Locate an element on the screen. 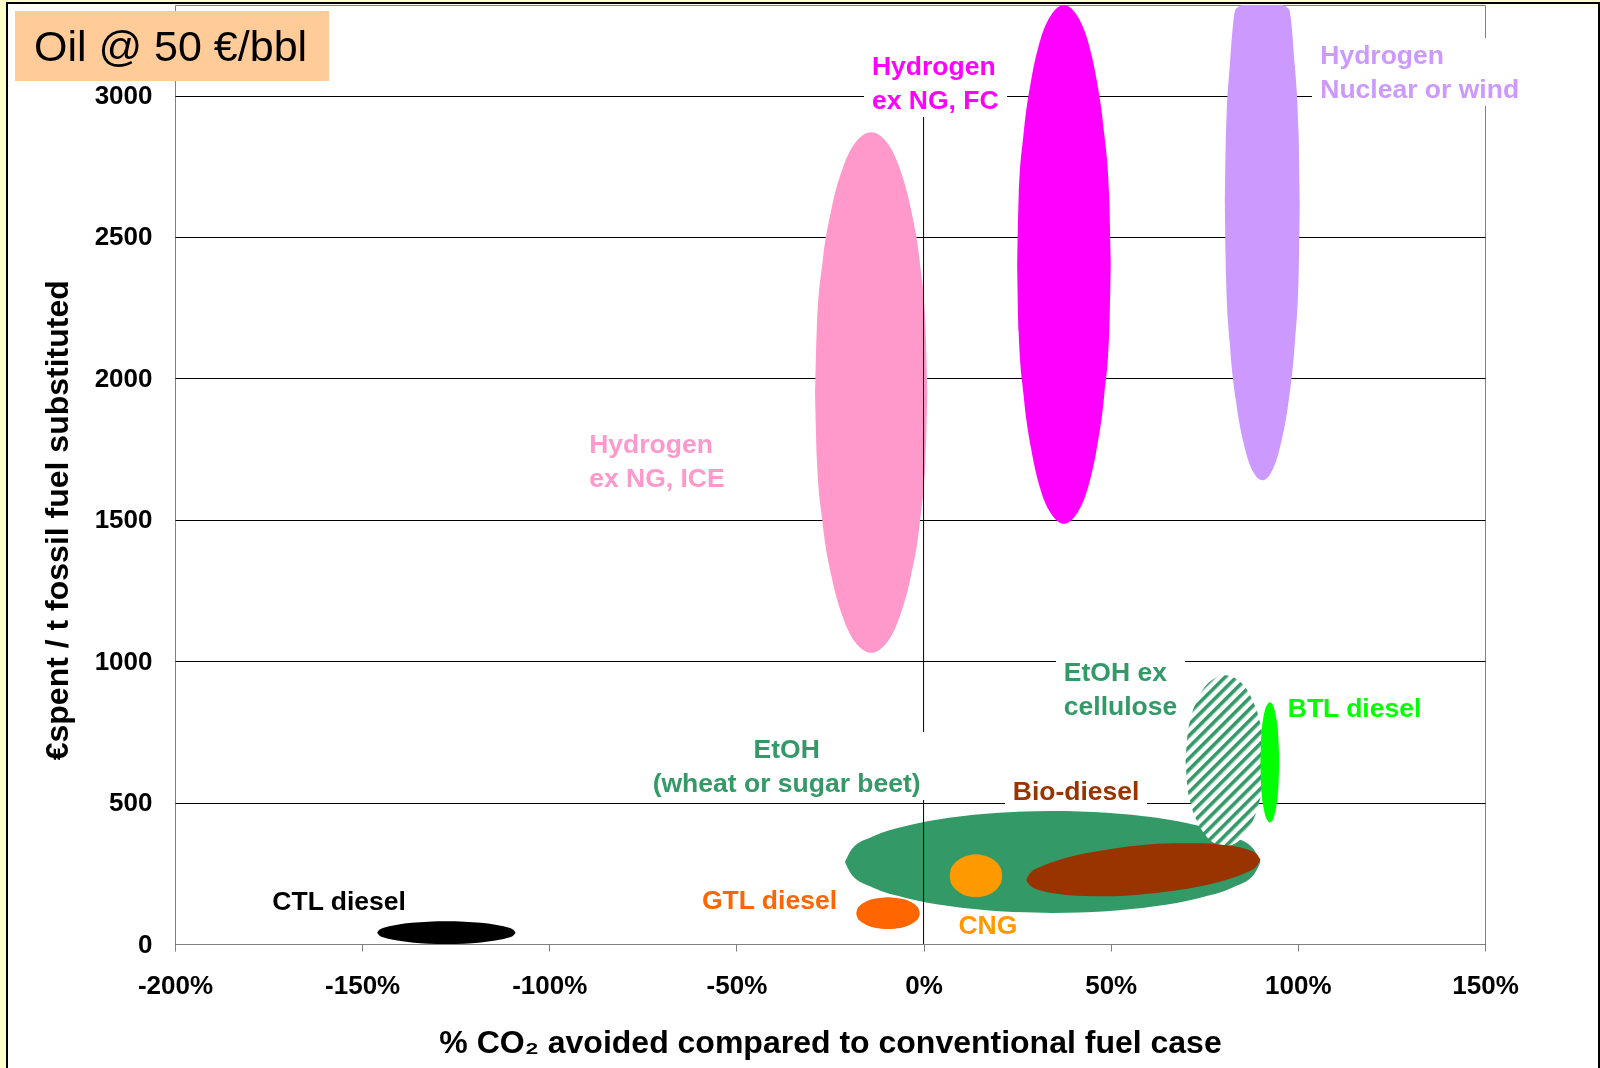 The image size is (1600, 1068). x-axis-title: % CO₂ avoided compared to conventional fuel case is located at coordinates (830, 1041).